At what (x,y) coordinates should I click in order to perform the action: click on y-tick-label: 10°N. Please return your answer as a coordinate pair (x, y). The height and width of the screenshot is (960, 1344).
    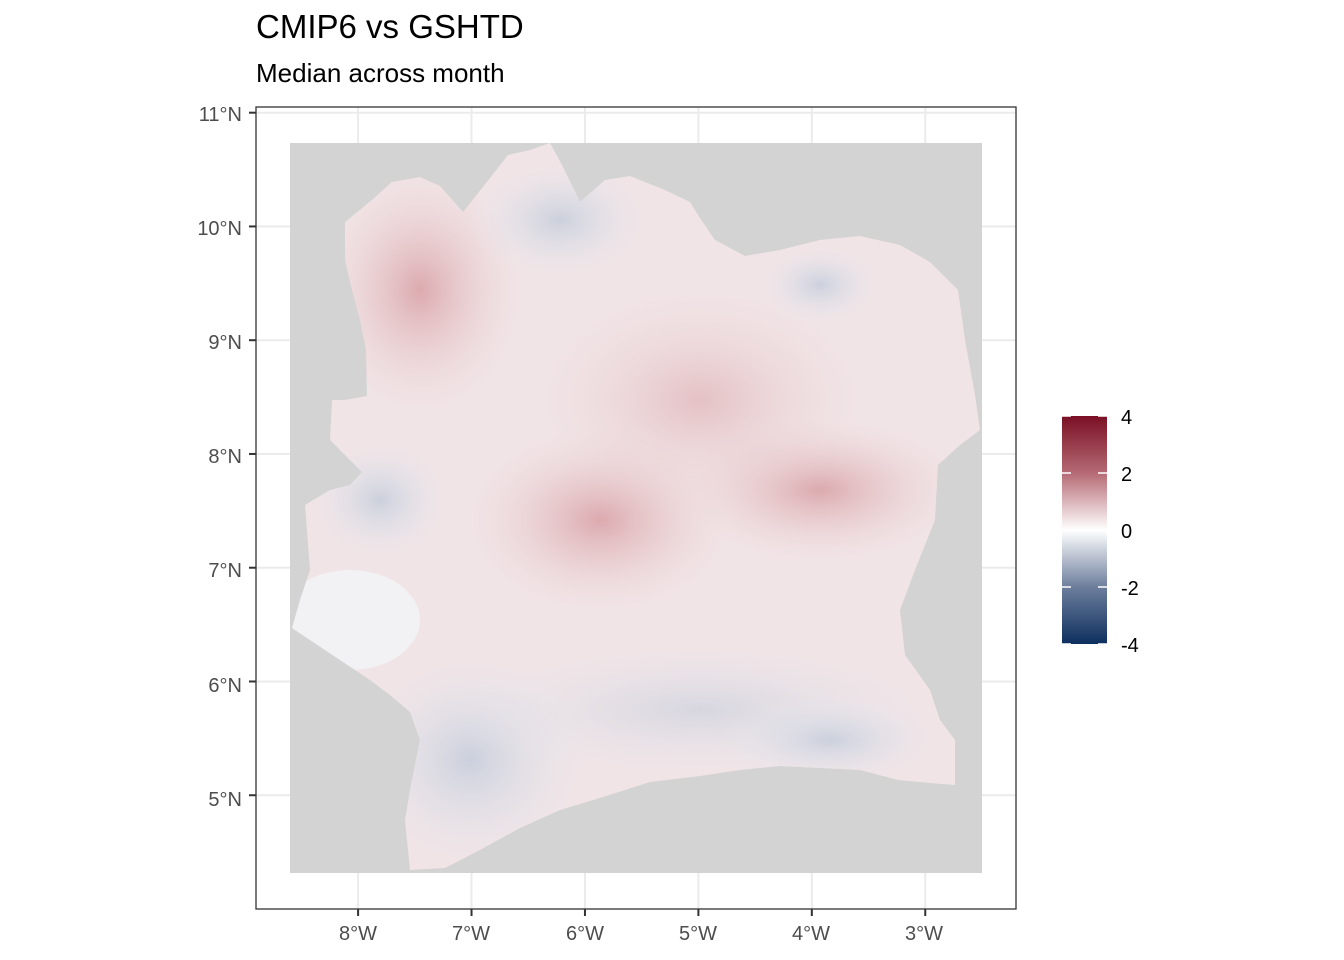
    Looking at the image, I should click on (219, 229).